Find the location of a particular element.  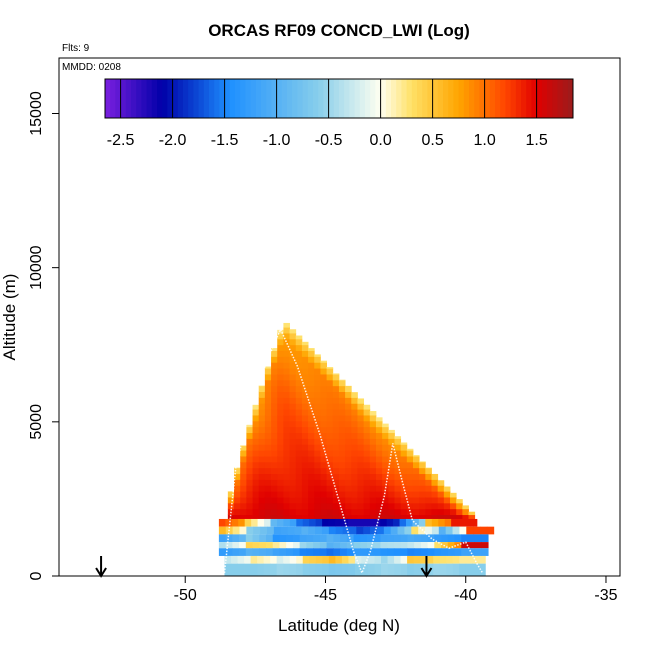

colorbar-tick-label: -1.0 is located at coordinates (277, 140).